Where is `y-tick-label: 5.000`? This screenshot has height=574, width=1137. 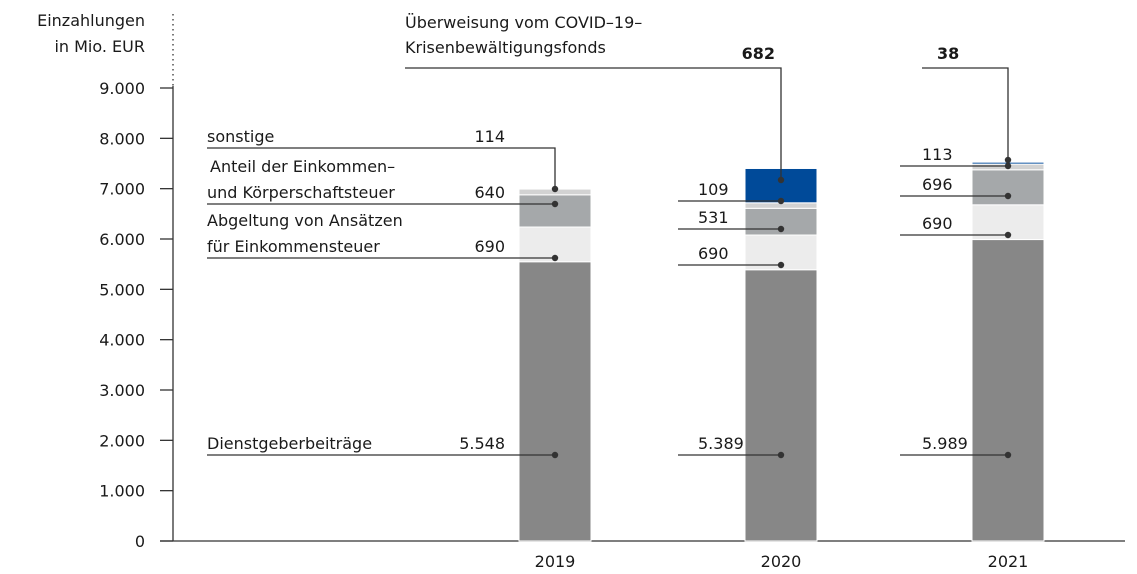 y-tick-label: 5.000 is located at coordinates (122, 289).